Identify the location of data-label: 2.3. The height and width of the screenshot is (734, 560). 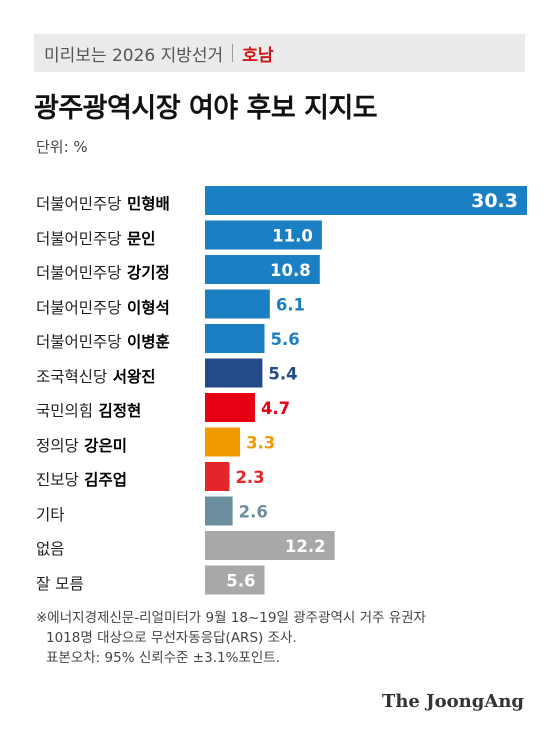
(249, 477).